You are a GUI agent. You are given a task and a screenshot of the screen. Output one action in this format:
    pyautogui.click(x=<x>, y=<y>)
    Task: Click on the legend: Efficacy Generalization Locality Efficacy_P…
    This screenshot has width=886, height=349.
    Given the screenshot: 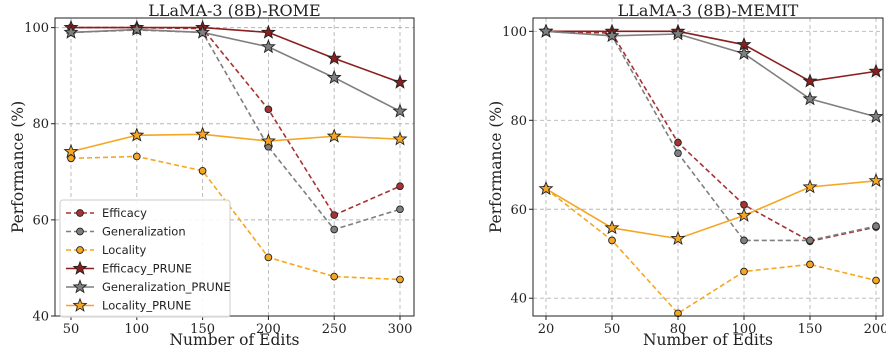 What is the action you would take?
    pyautogui.click(x=145, y=258)
    